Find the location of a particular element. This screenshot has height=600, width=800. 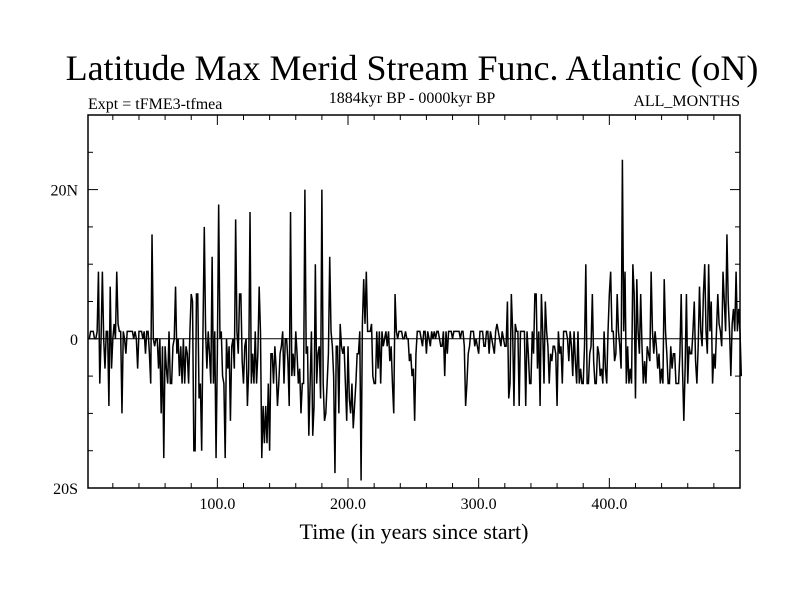

x-tick-label: 300.0 is located at coordinates (479, 504).